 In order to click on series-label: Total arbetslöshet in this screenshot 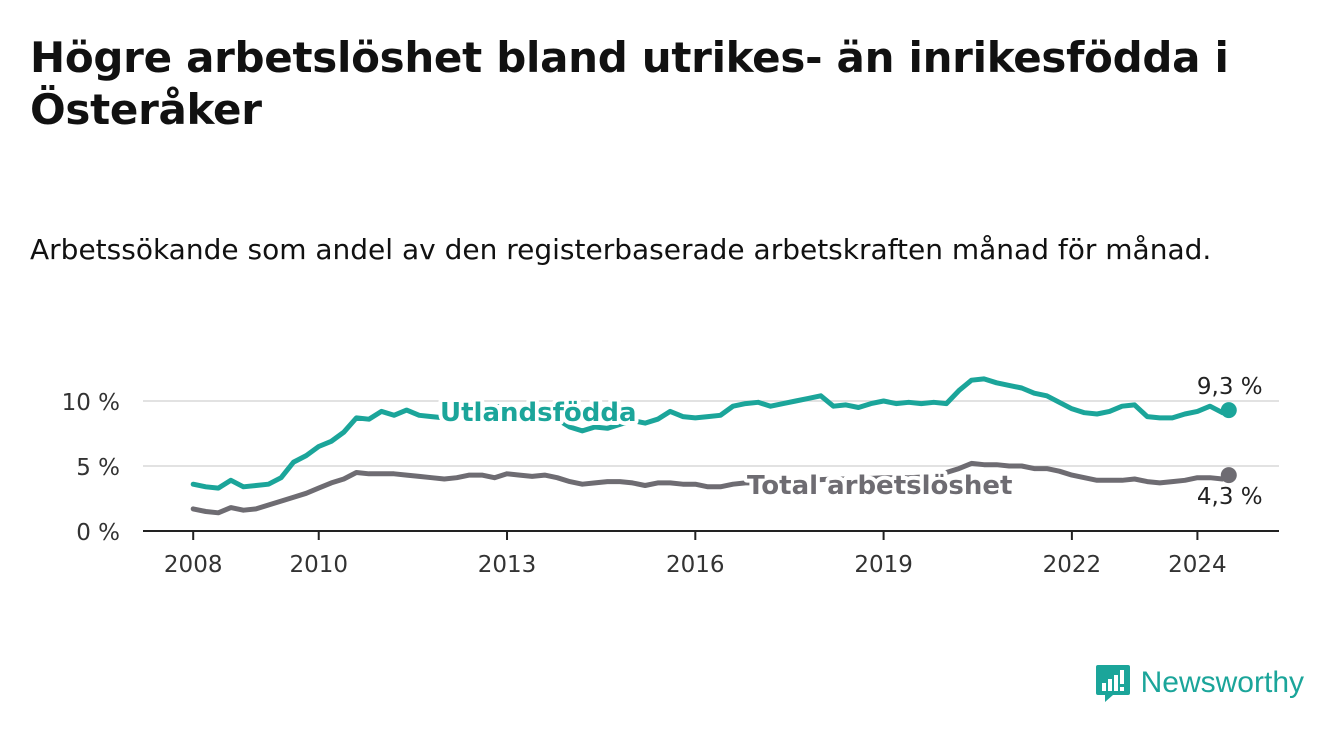, I will do `click(879, 486)`.